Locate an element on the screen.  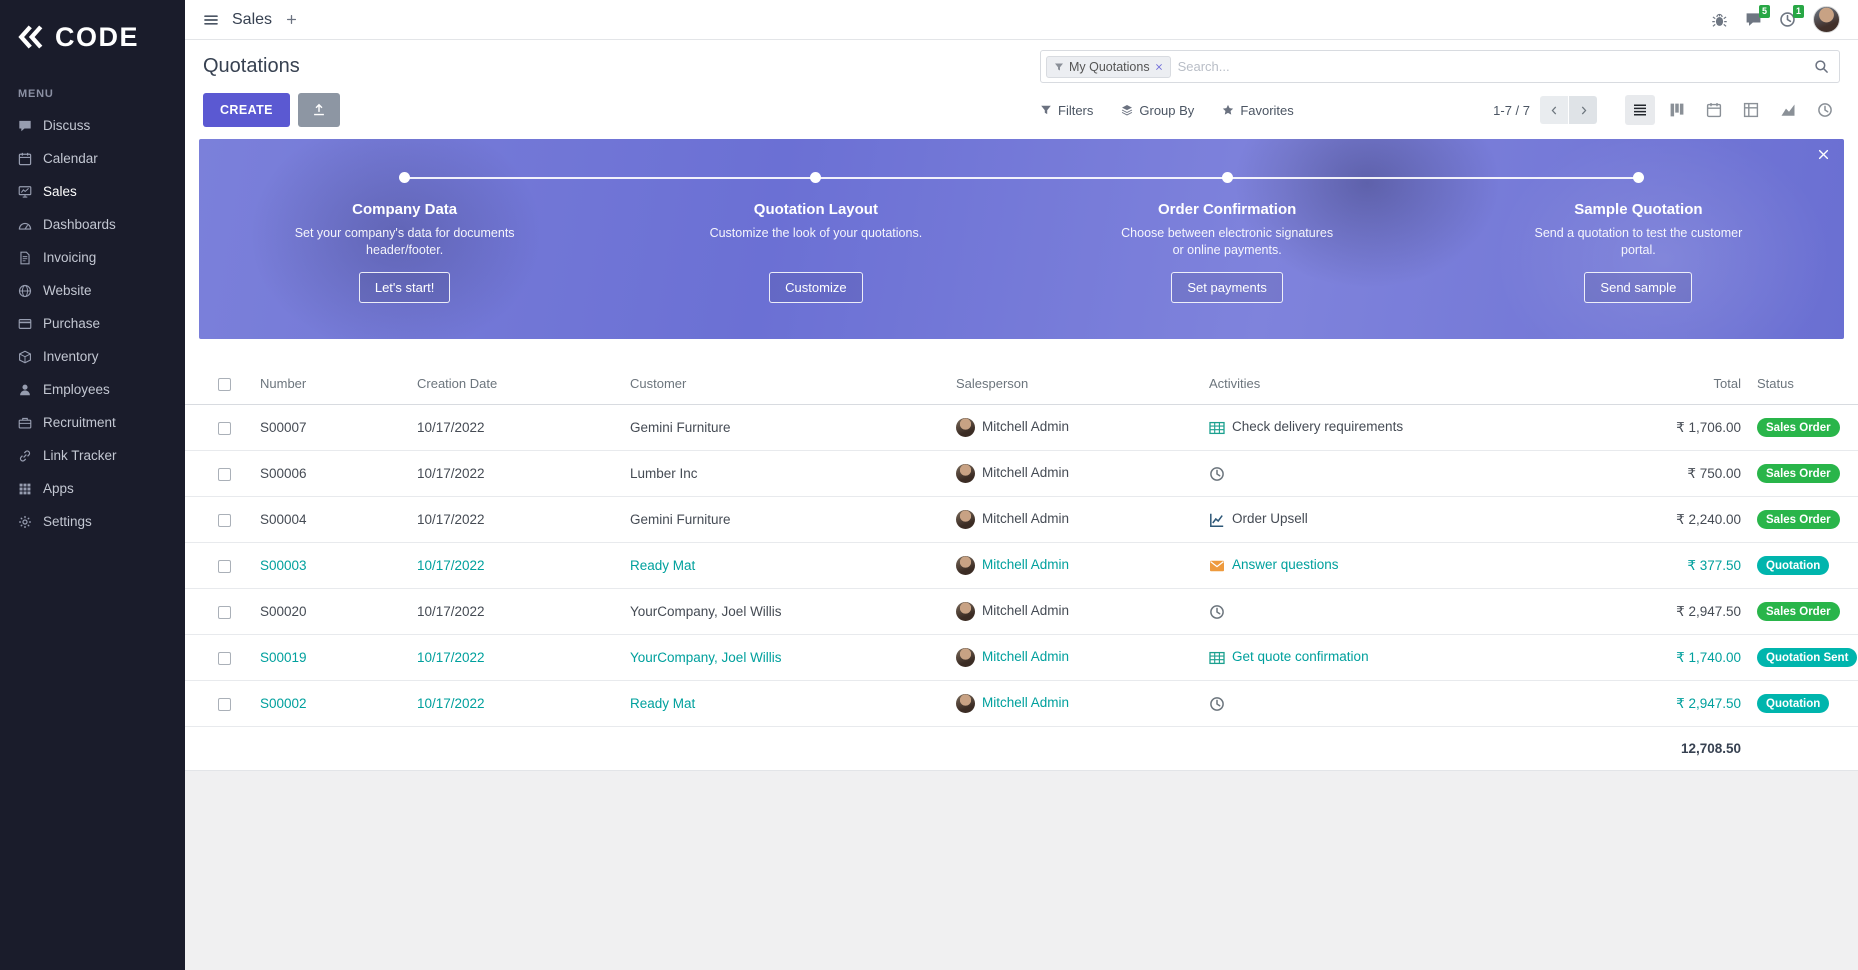
cell-number: S00003 is located at coordinates (330, 566).